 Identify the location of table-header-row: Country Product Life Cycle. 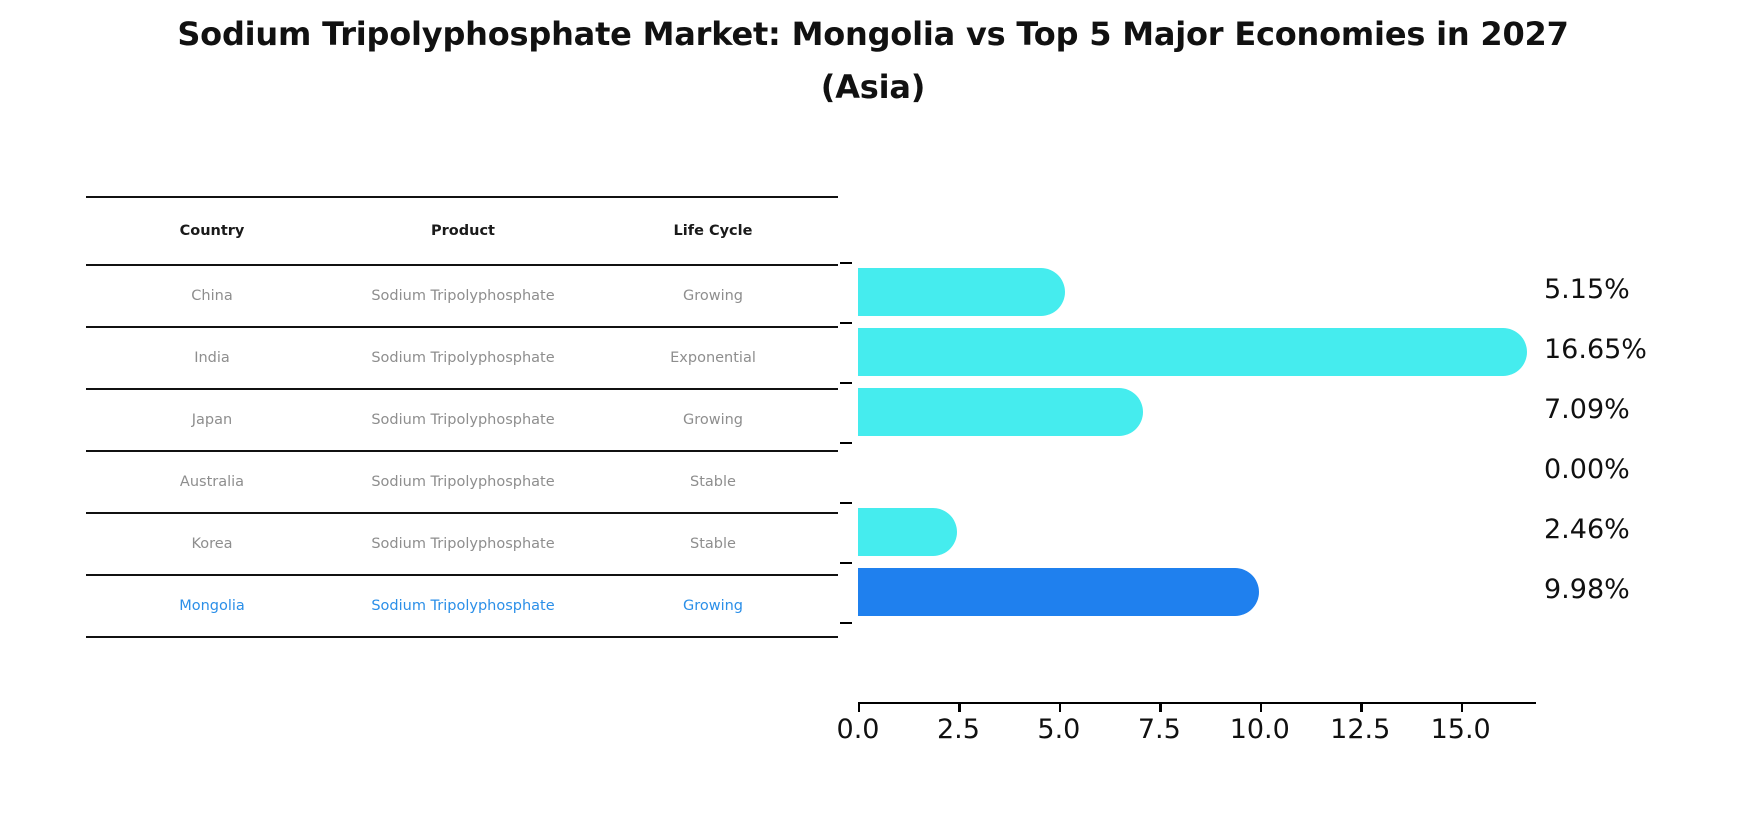
(462, 231).